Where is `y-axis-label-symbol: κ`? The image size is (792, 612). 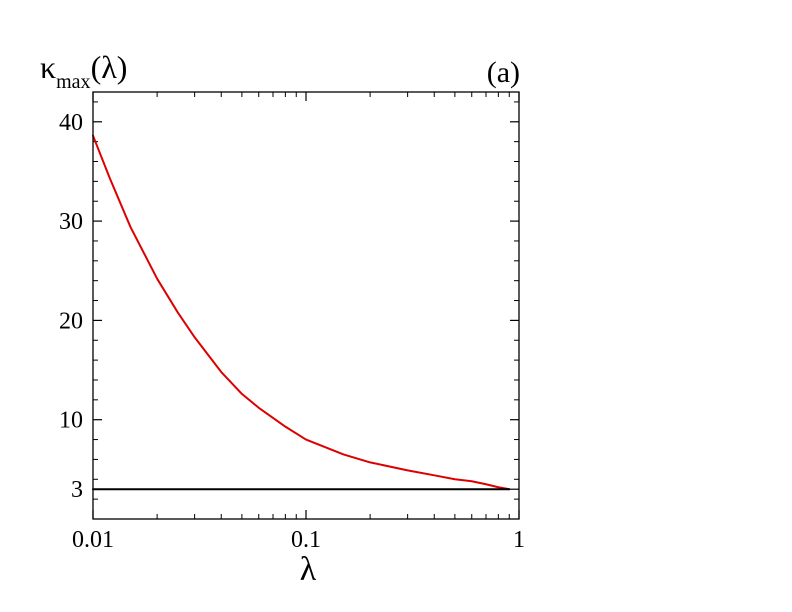 y-axis-label-symbol: κ is located at coordinates (48, 67).